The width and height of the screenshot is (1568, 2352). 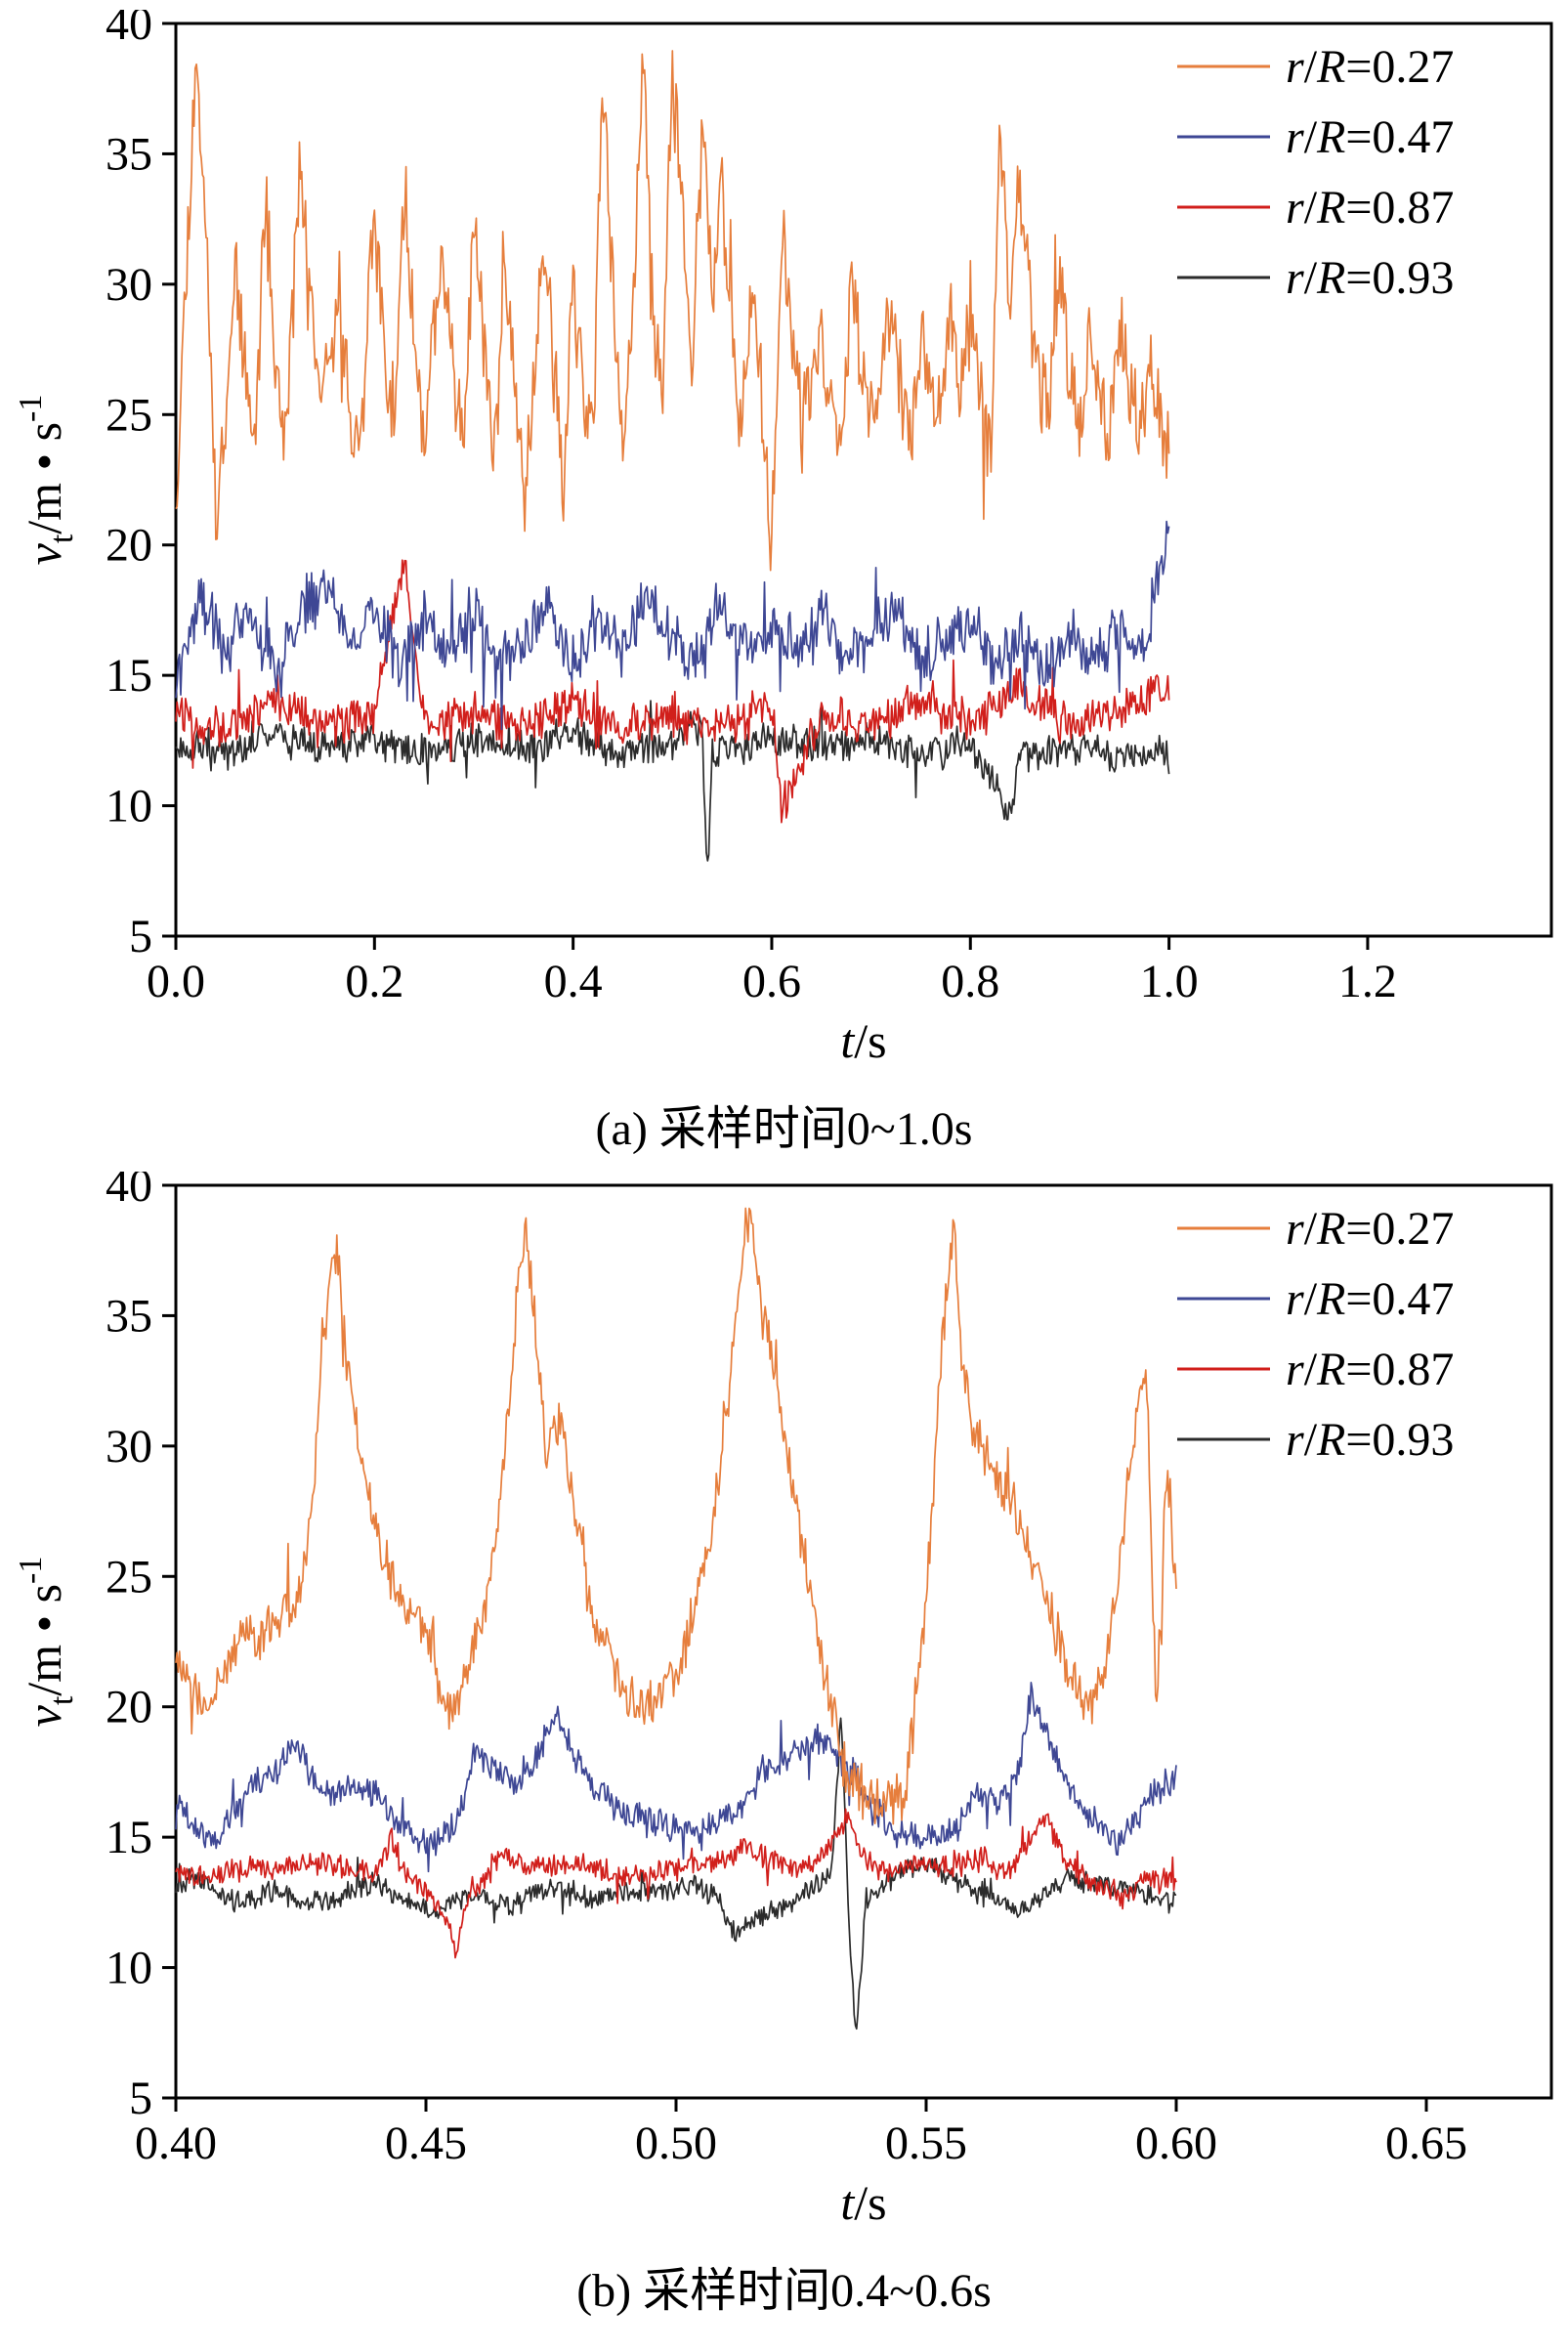 What do you see at coordinates (676, 2143) in the screenshot?
I see `x-tick-label: 0.50` at bounding box center [676, 2143].